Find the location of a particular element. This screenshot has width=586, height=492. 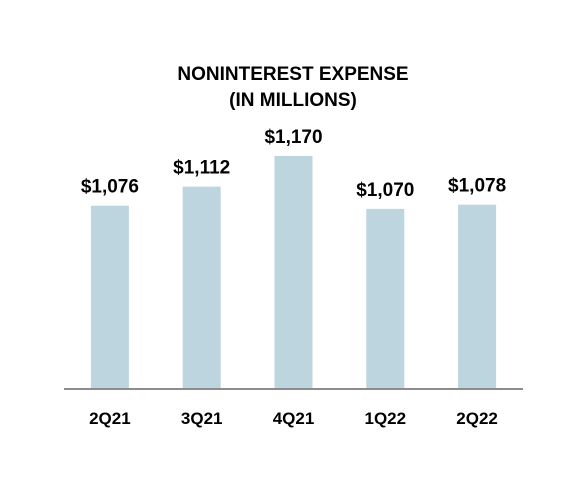

bar-1q22 is located at coordinates (385, 298).